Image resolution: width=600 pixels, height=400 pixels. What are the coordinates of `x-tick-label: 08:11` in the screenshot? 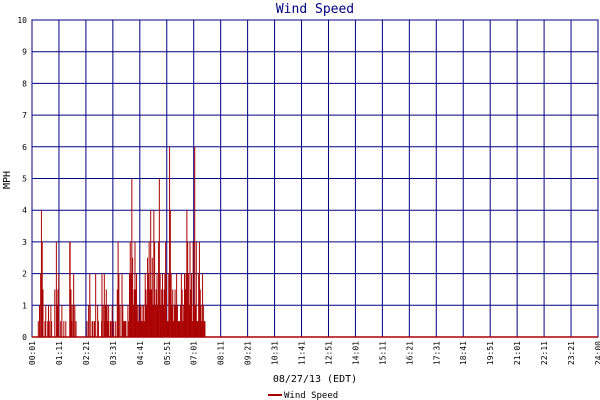 It's located at (221, 353).